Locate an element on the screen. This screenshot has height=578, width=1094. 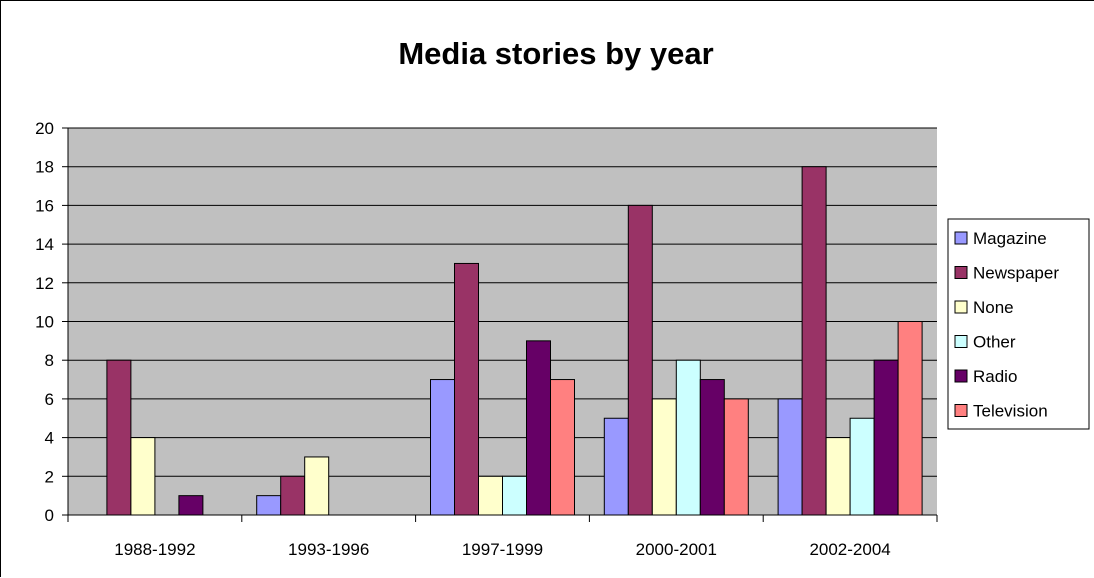
legend-label: None is located at coordinates (993, 307).